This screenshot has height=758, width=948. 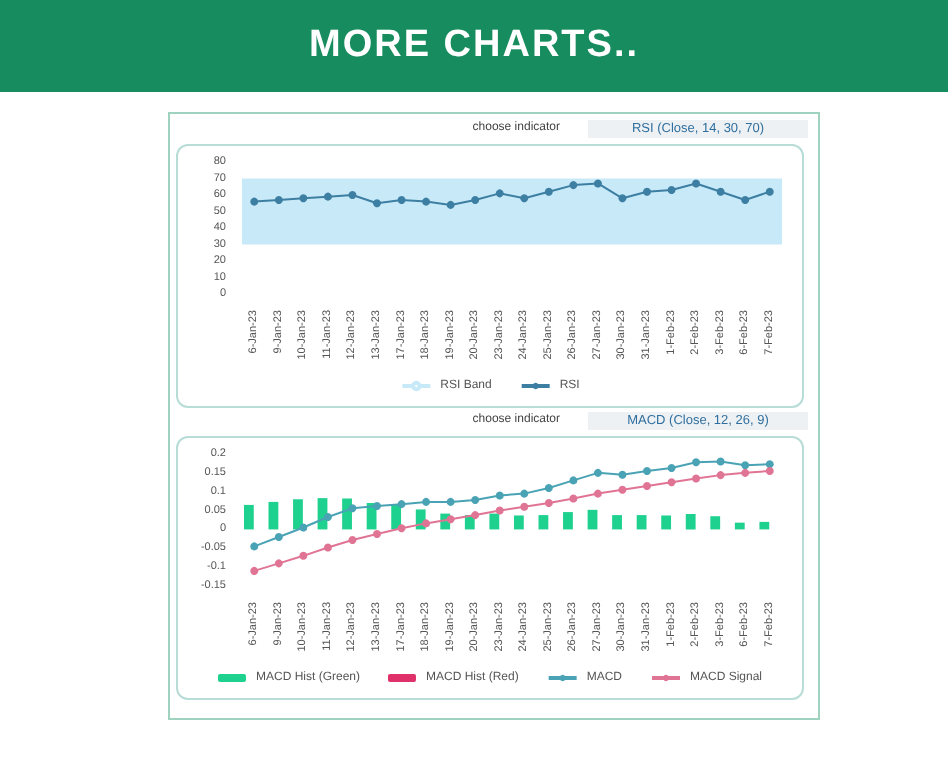 I want to click on chart-title: MORE CHARTS.., so click(x=474, y=46).